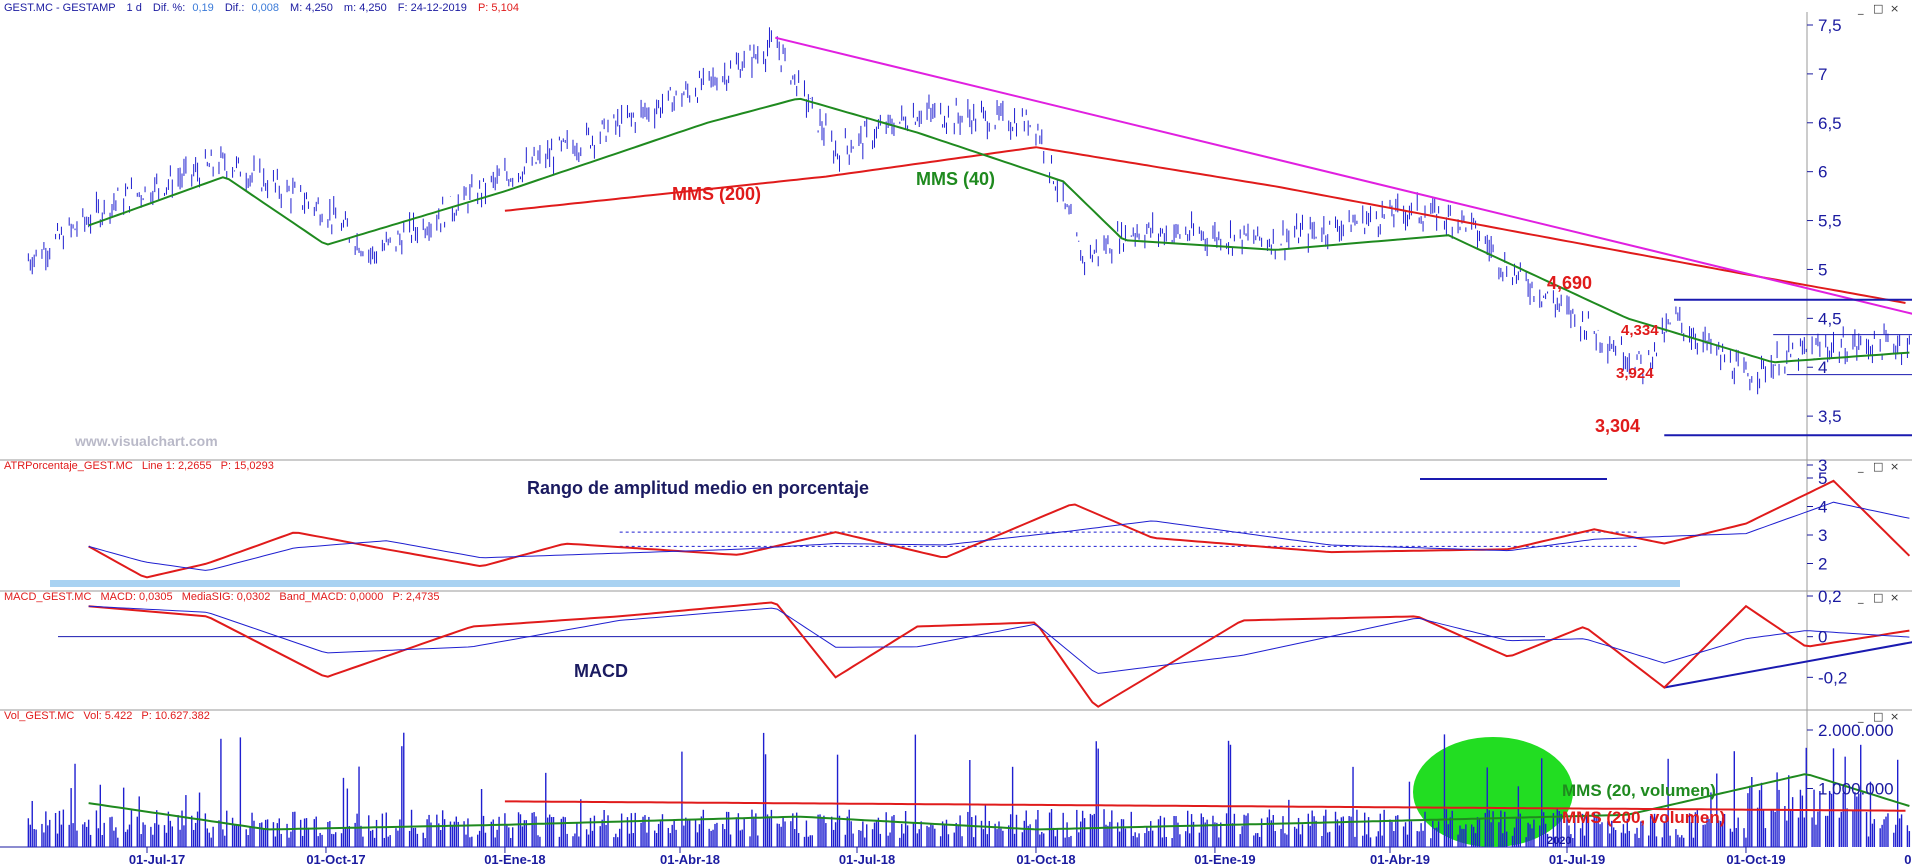 The height and width of the screenshot is (867, 1912). What do you see at coordinates (432, 8) in the screenshot?
I see `price-header-date: F: 24-12-2019` at bounding box center [432, 8].